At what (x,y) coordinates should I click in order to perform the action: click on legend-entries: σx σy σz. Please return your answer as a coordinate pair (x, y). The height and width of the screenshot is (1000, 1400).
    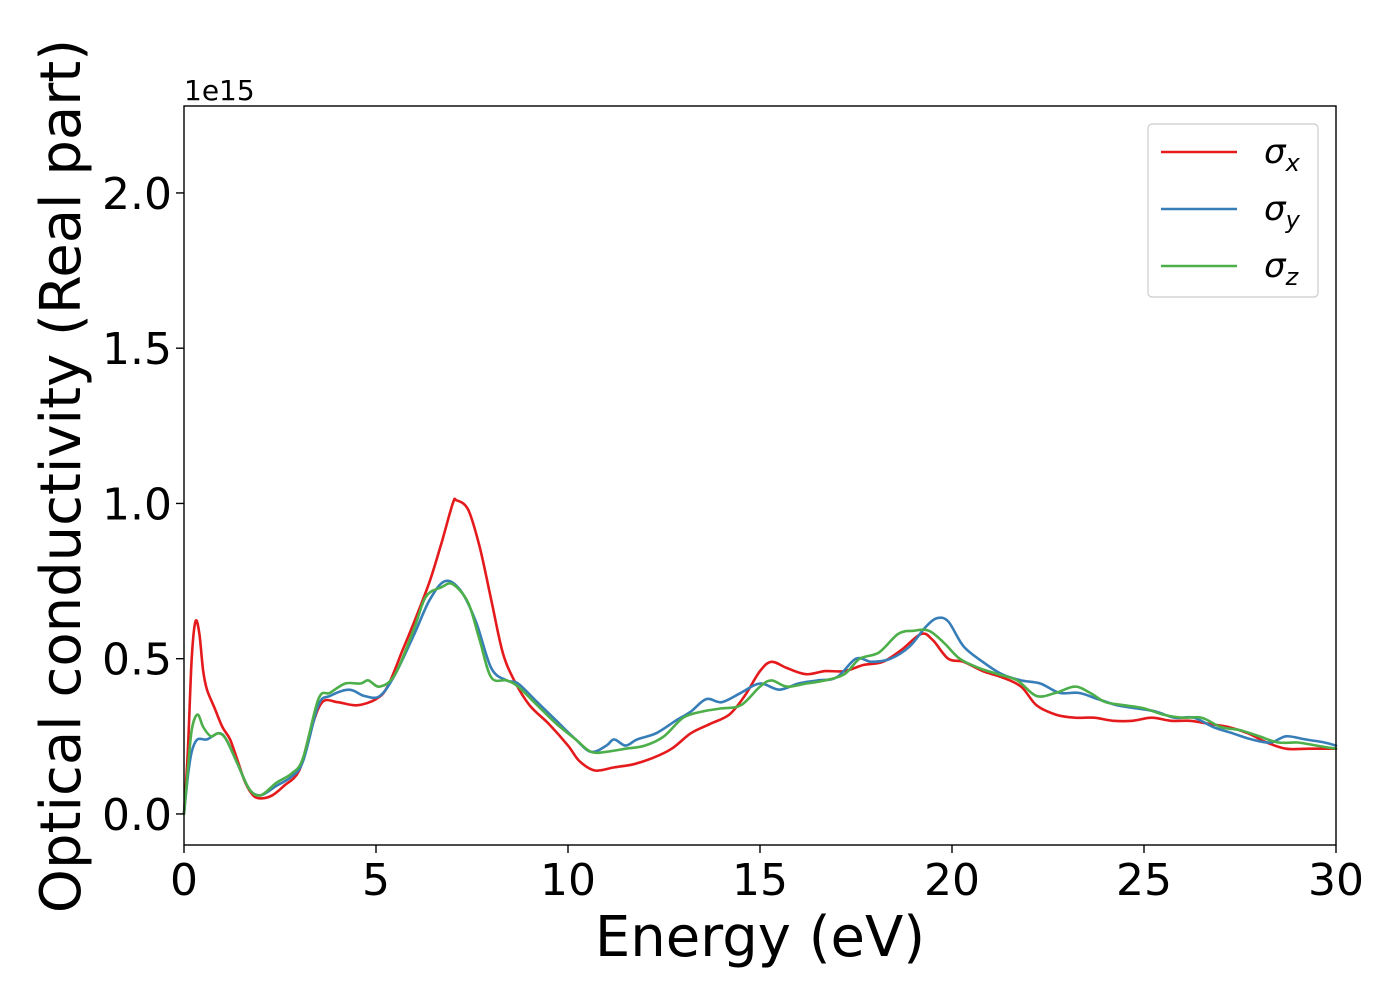
    Looking at the image, I should click on (1231, 211).